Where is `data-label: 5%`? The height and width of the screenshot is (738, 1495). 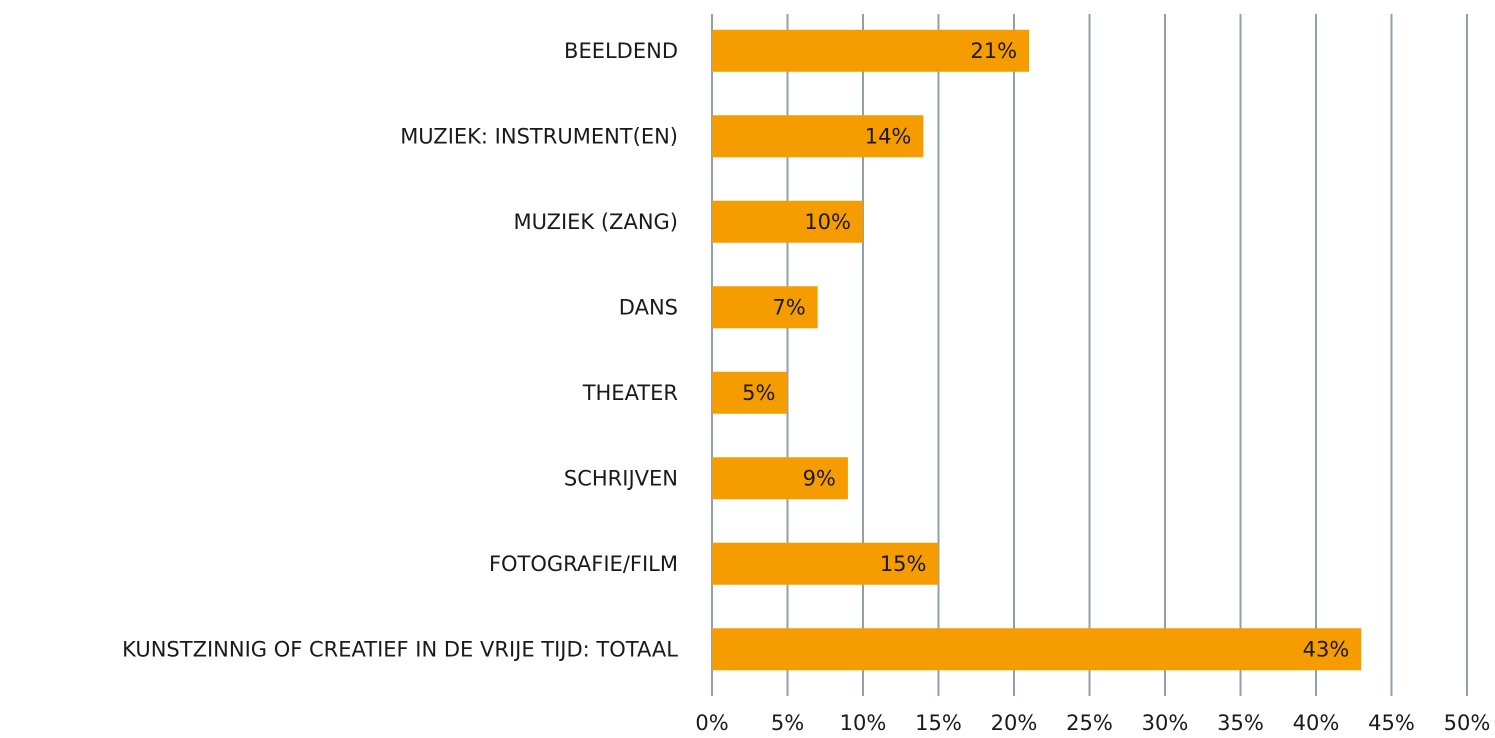
data-label: 5% is located at coordinates (758, 393).